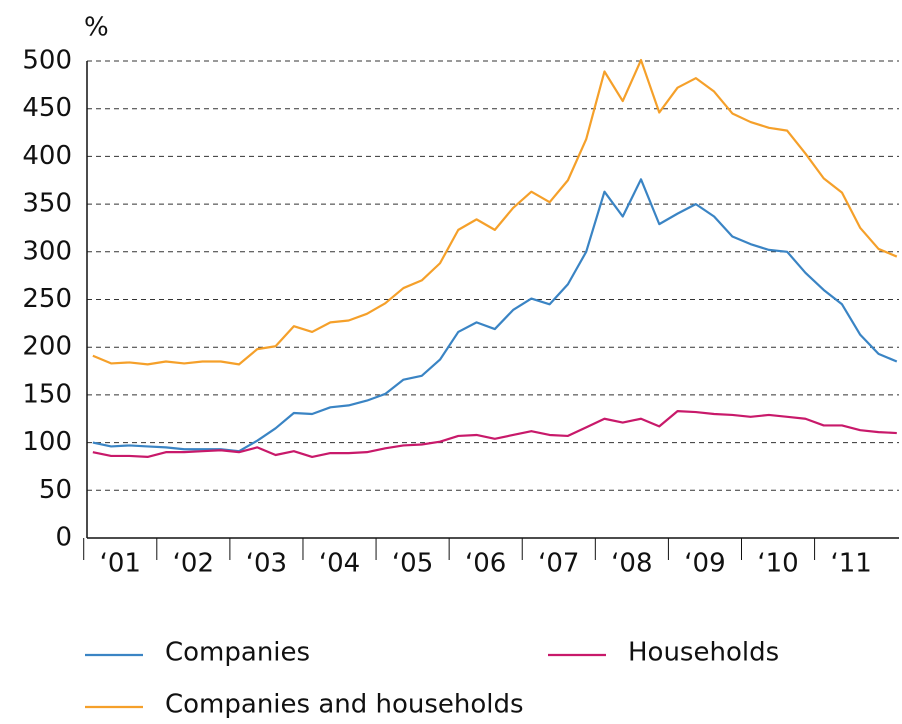 The width and height of the screenshot is (902, 724). Describe the element at coordinates (63, 538) in the screenshot. I see `y-tick-label: 0` at that location.